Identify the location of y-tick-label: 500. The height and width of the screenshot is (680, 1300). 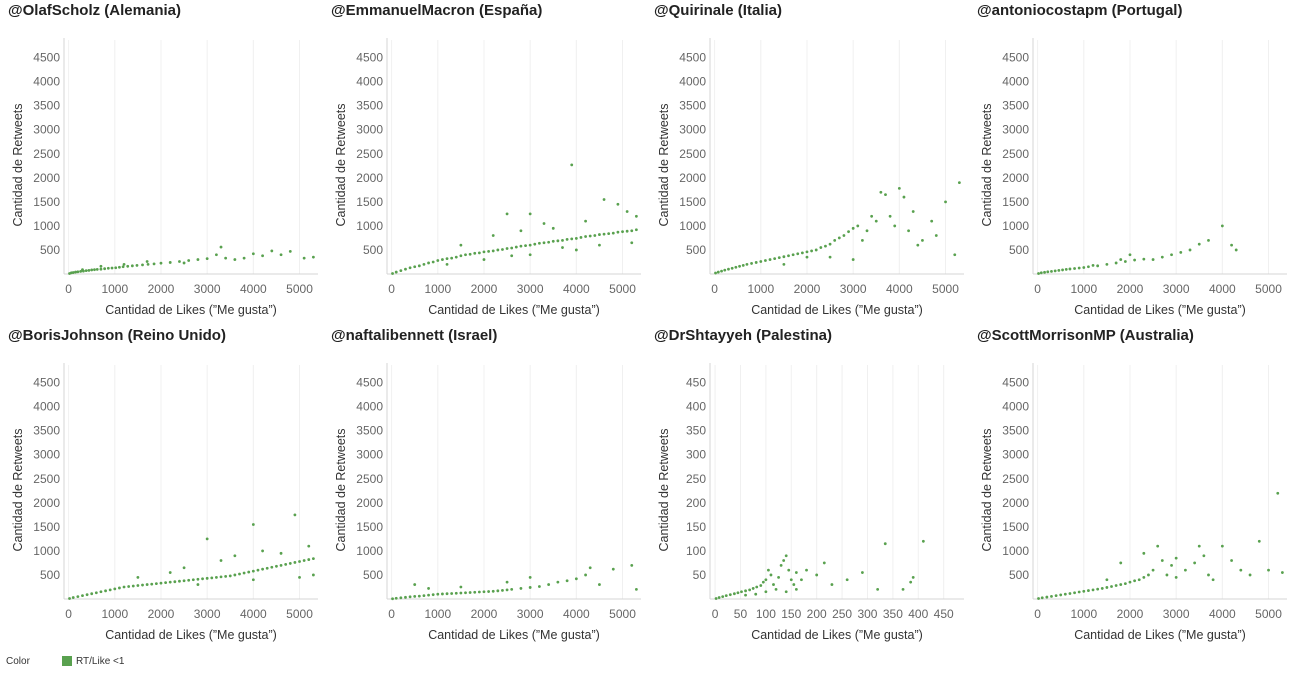
(373, 250).